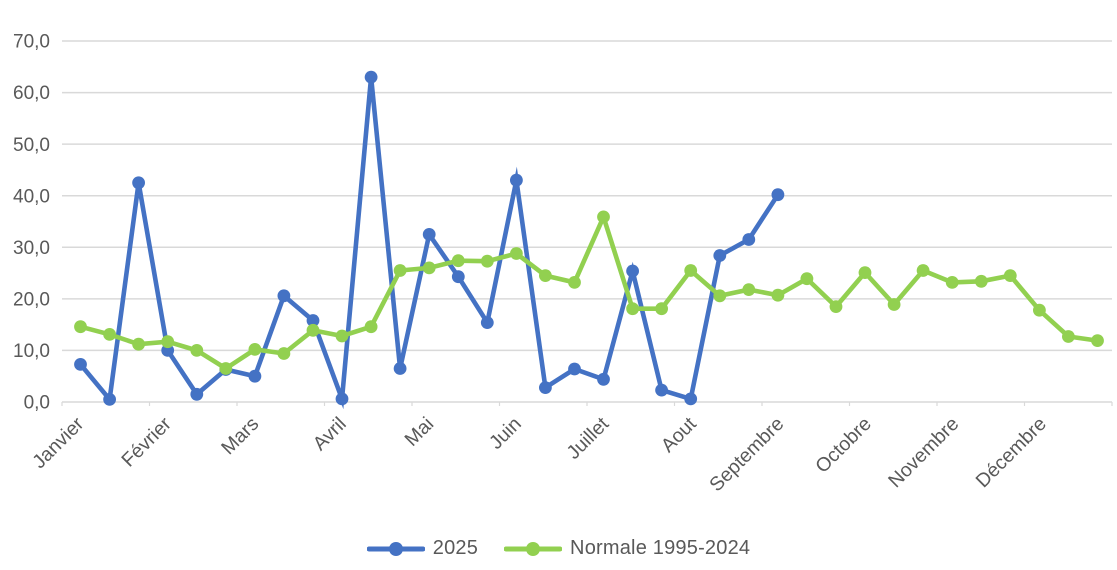  What do you see at coordinates (660, 548) in the screenshot?
I see `legend-label: Normale 1995-2024` at bounding box center [660, 548].